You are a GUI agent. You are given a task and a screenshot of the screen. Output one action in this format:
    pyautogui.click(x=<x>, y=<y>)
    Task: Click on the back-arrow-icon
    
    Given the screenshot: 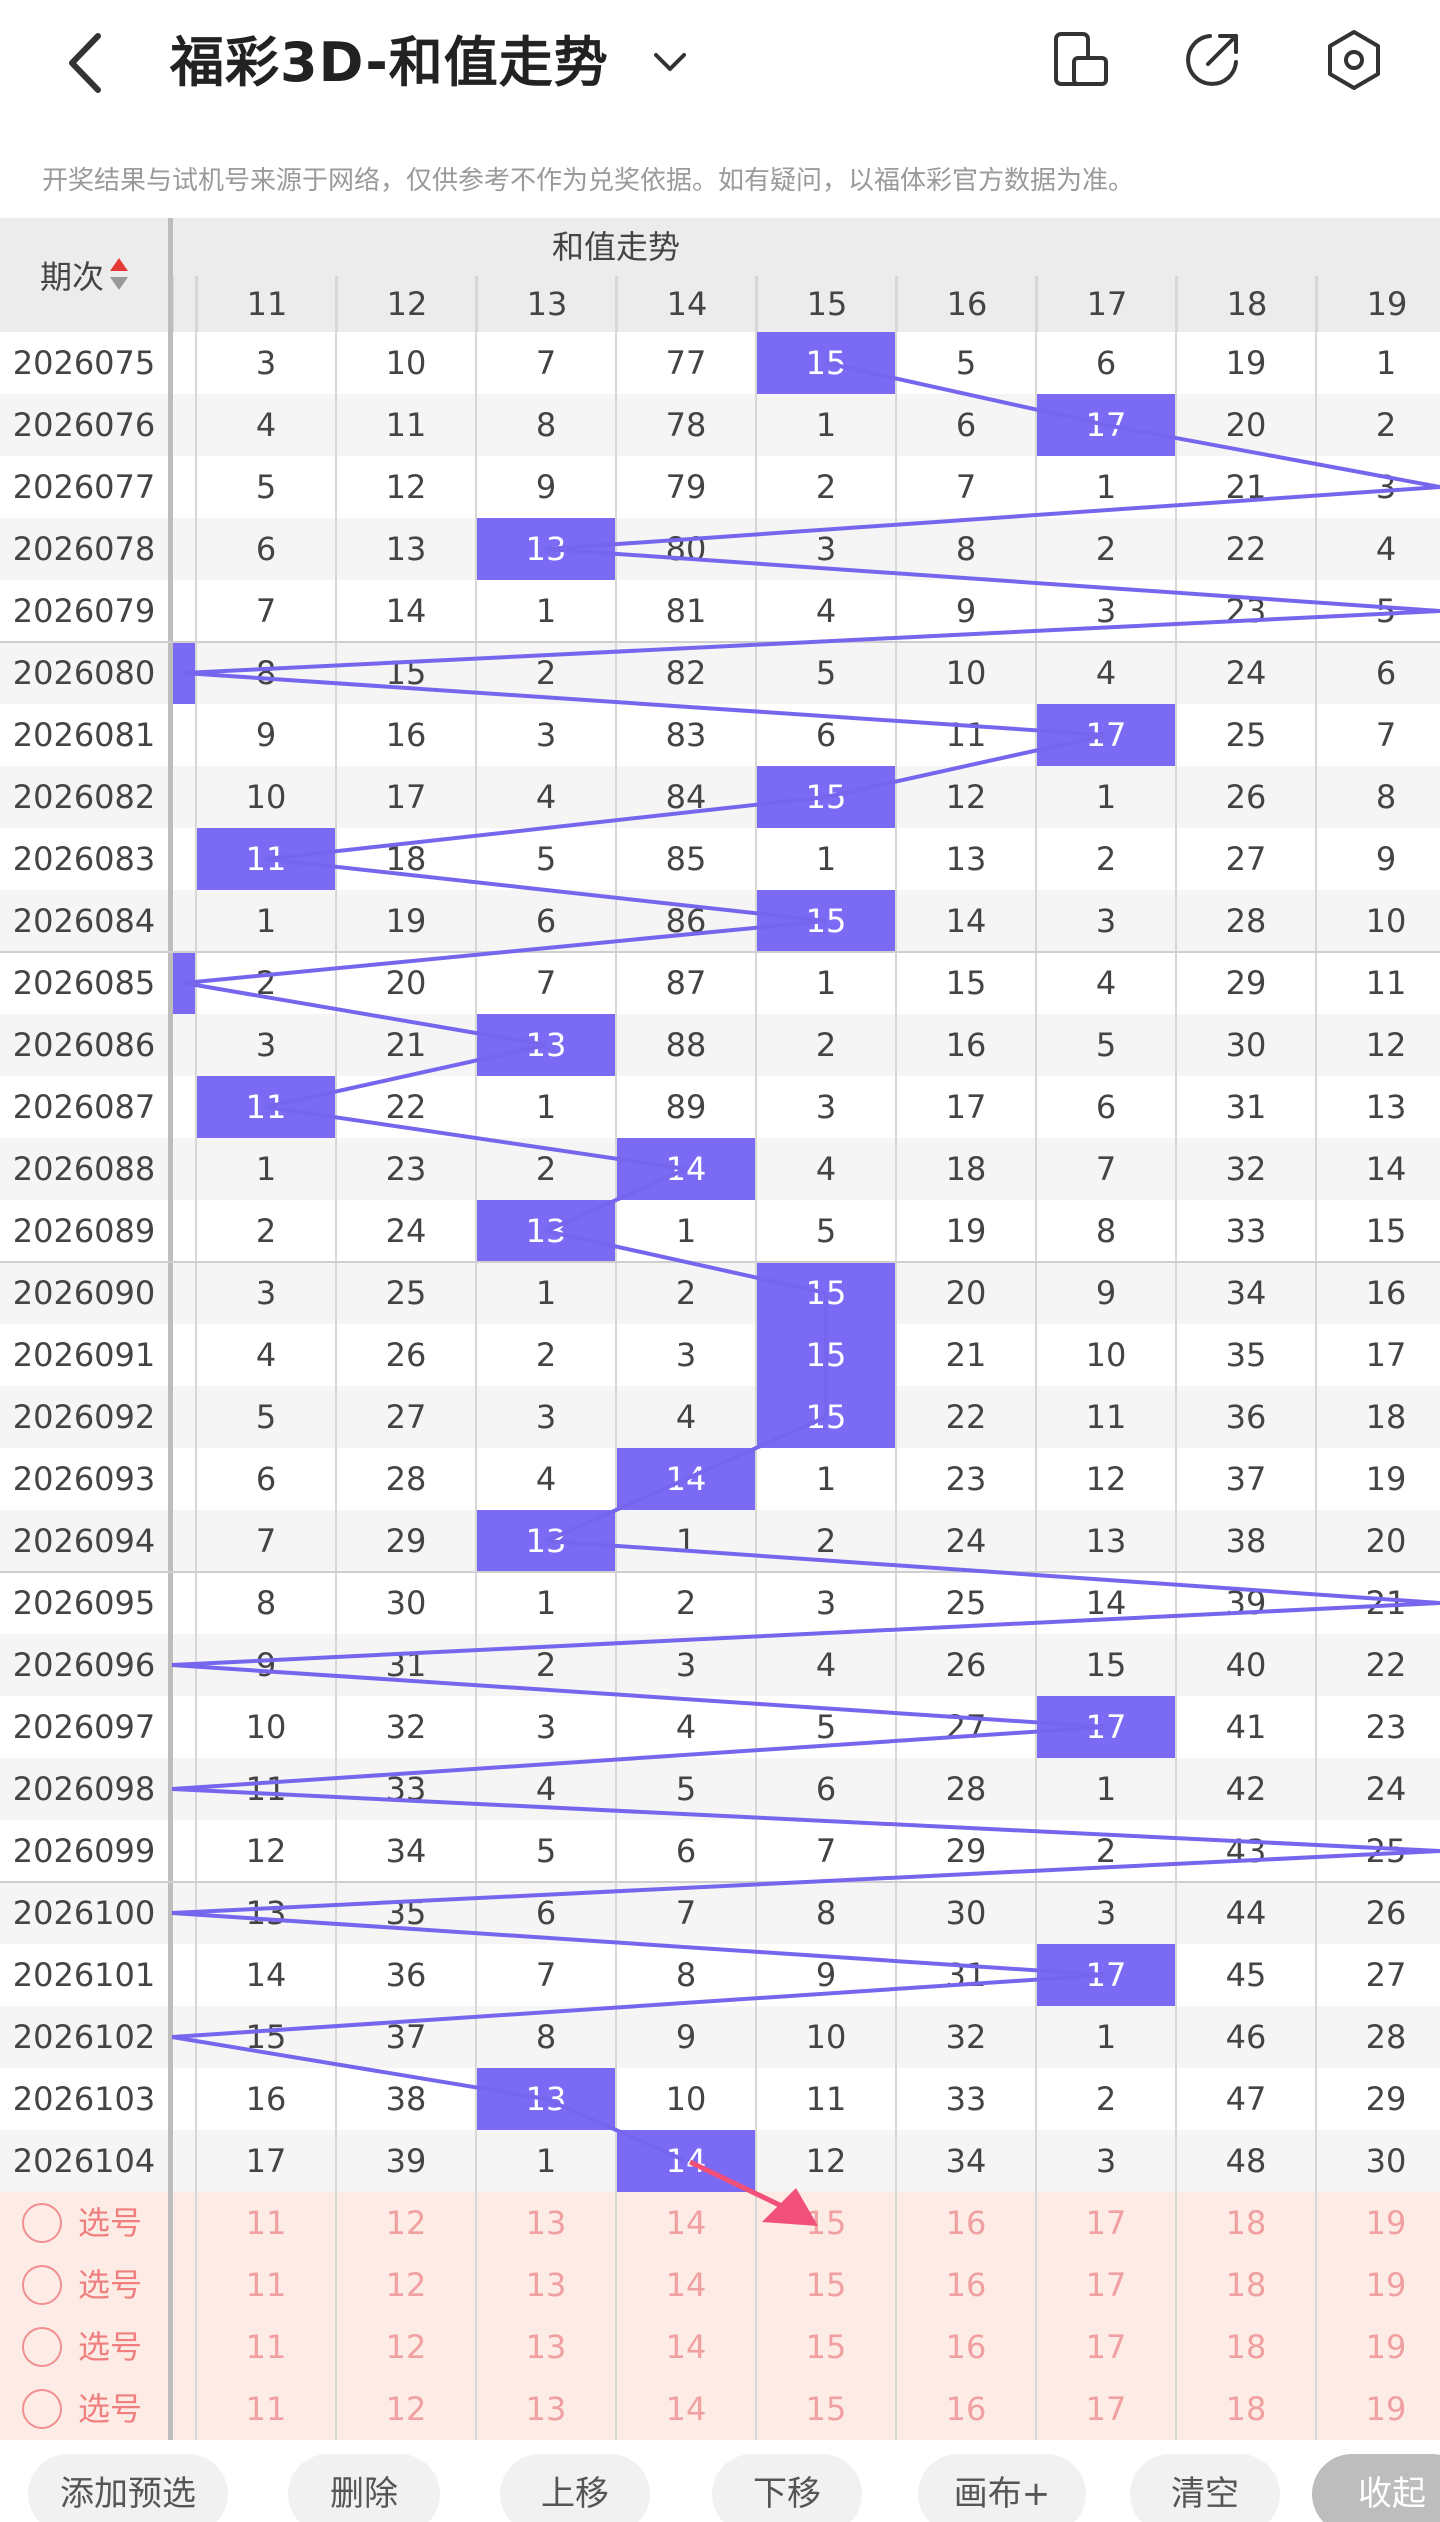 What is the action you would take?
    pyautogui.click(x=85, y=63)
    